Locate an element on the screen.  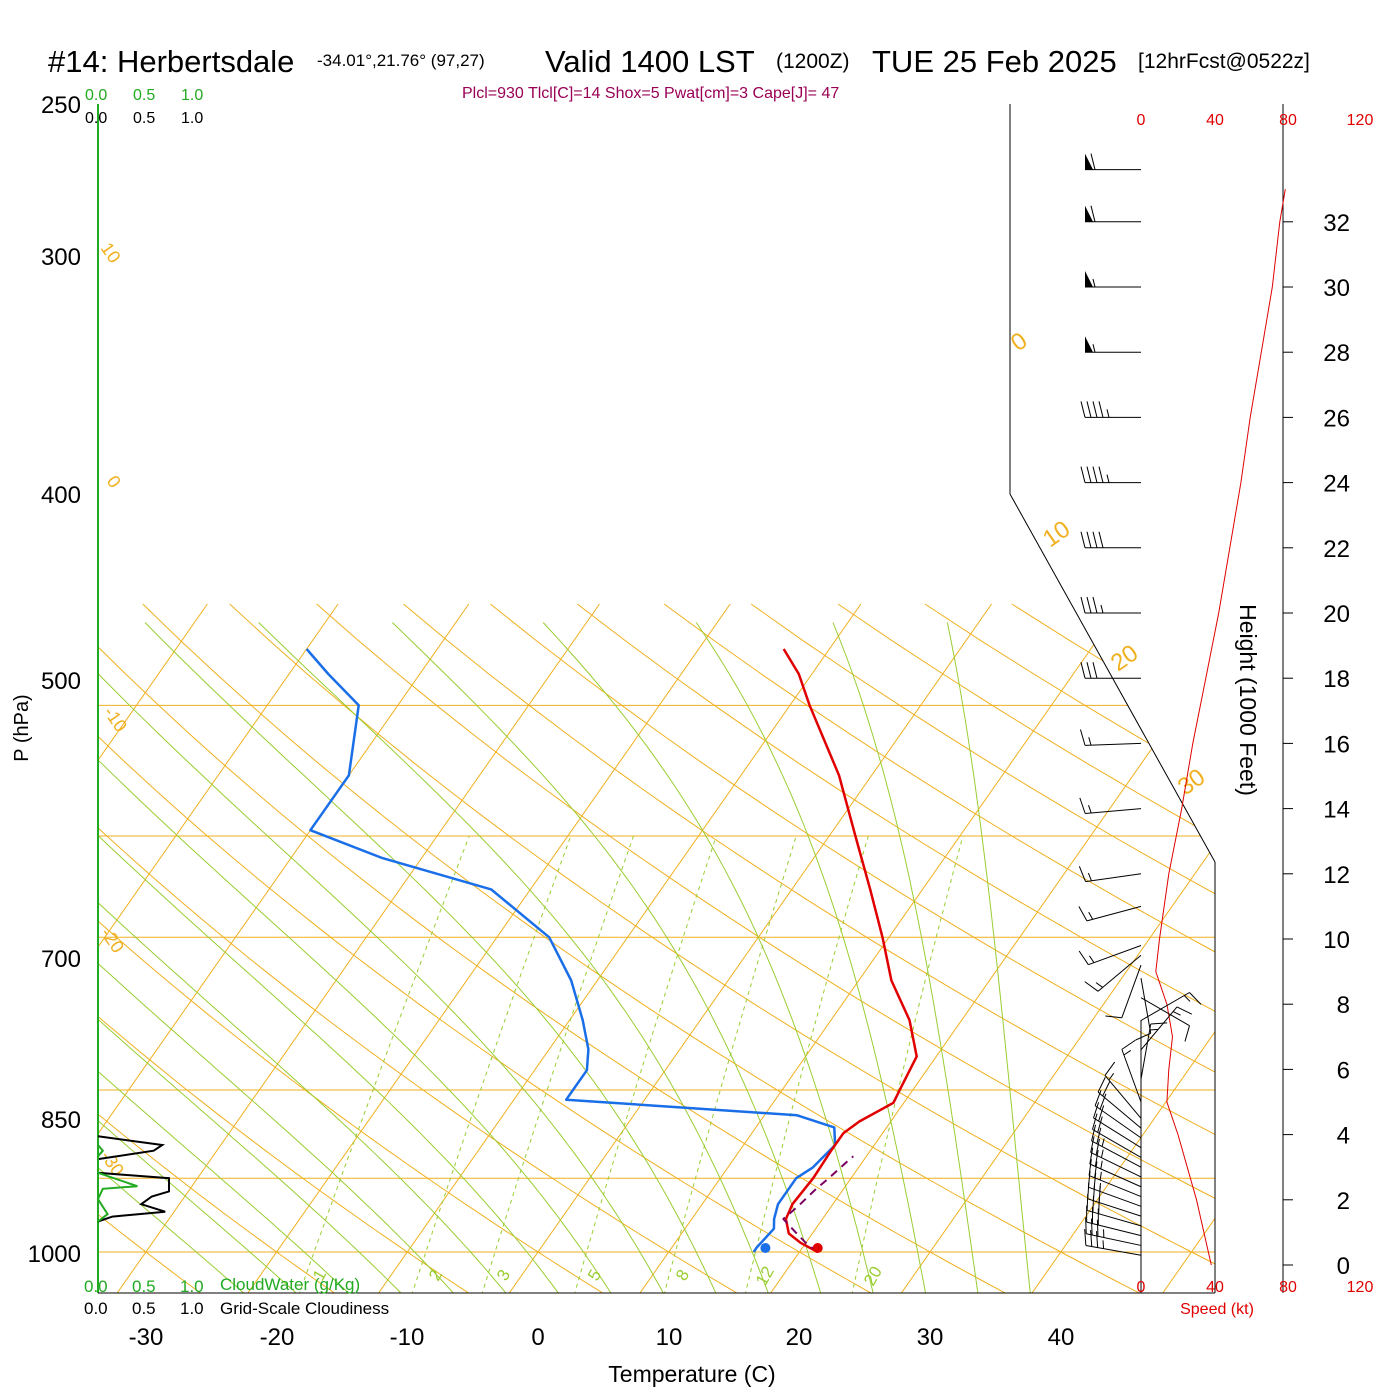
valid-date: TUE 25 Feb 2025 is located at coordinates (994, 61).